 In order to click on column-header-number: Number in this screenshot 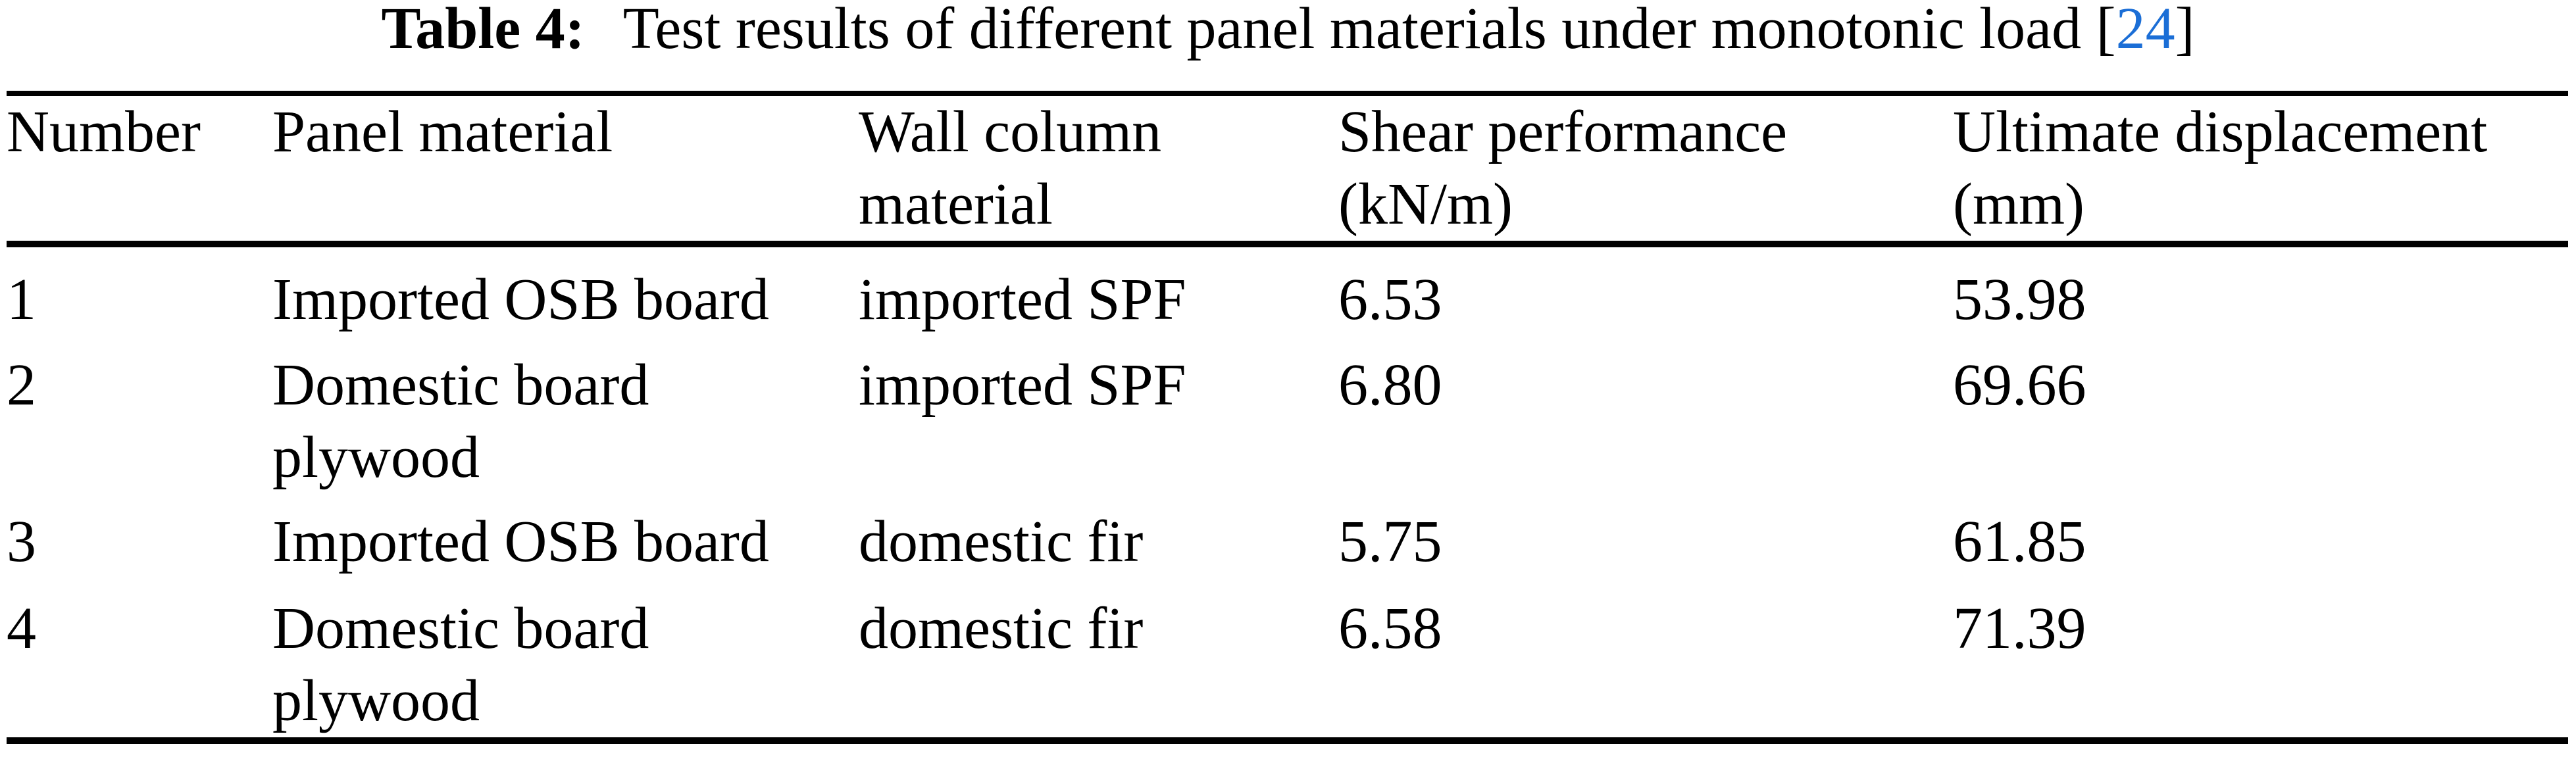, I will do `click(139, 168)`.